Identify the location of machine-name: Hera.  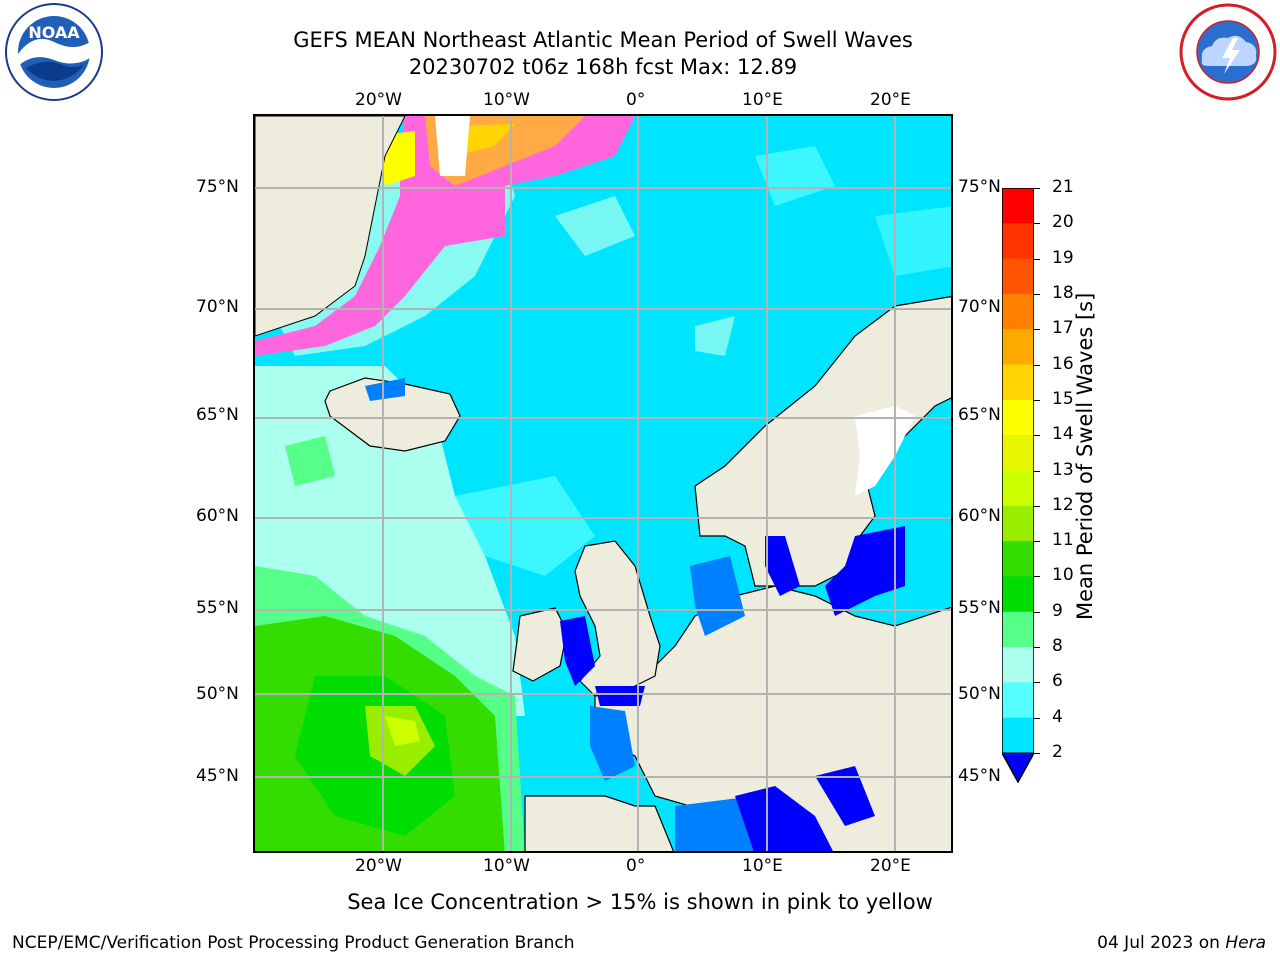
(1245, 943).